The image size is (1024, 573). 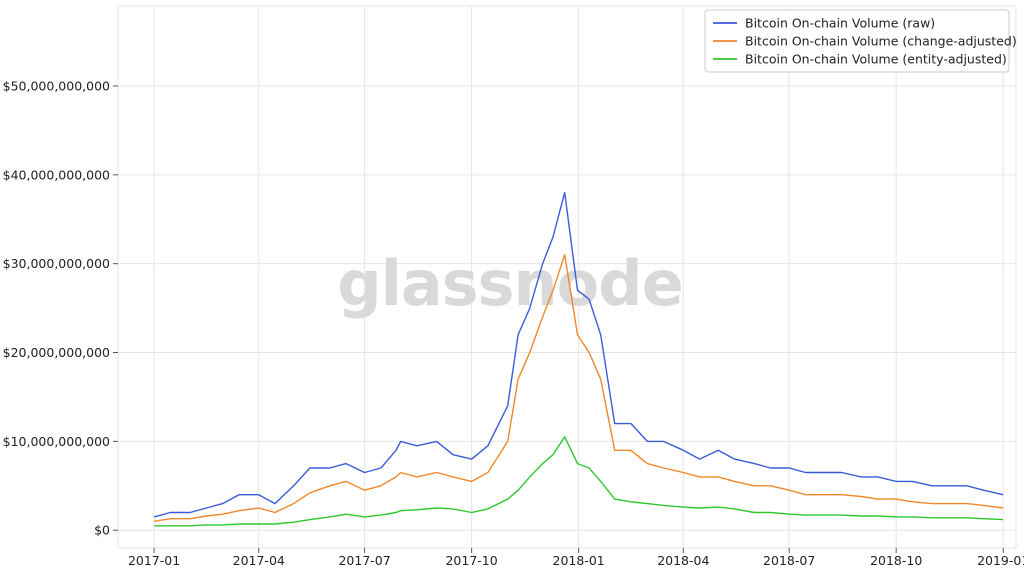 What do you see at coordinates (789, 560) in the screenshot?
I see `x-tick-label: 2018-07` at bounding box center [789, 560].